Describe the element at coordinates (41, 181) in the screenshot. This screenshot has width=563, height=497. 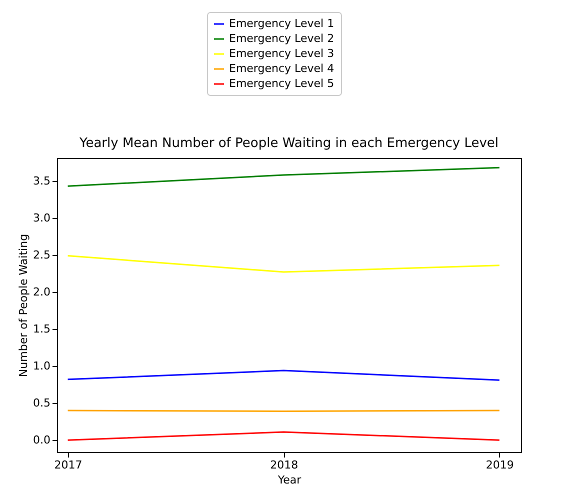
I see `y-tick-label: 3.5` at that location.